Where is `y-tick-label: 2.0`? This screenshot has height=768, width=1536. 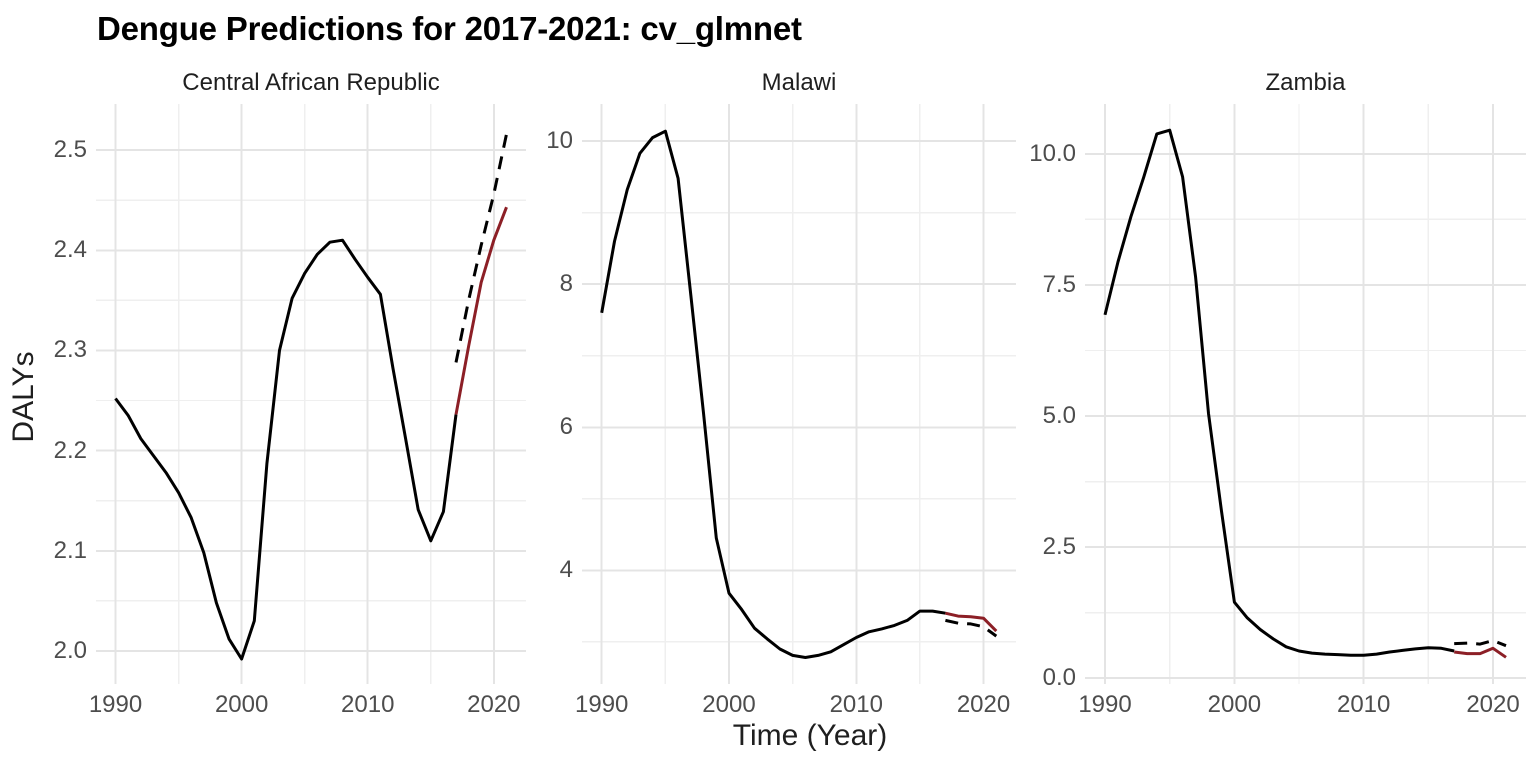
y-tick-label: 2.0 is located at coordinates (70, 650).